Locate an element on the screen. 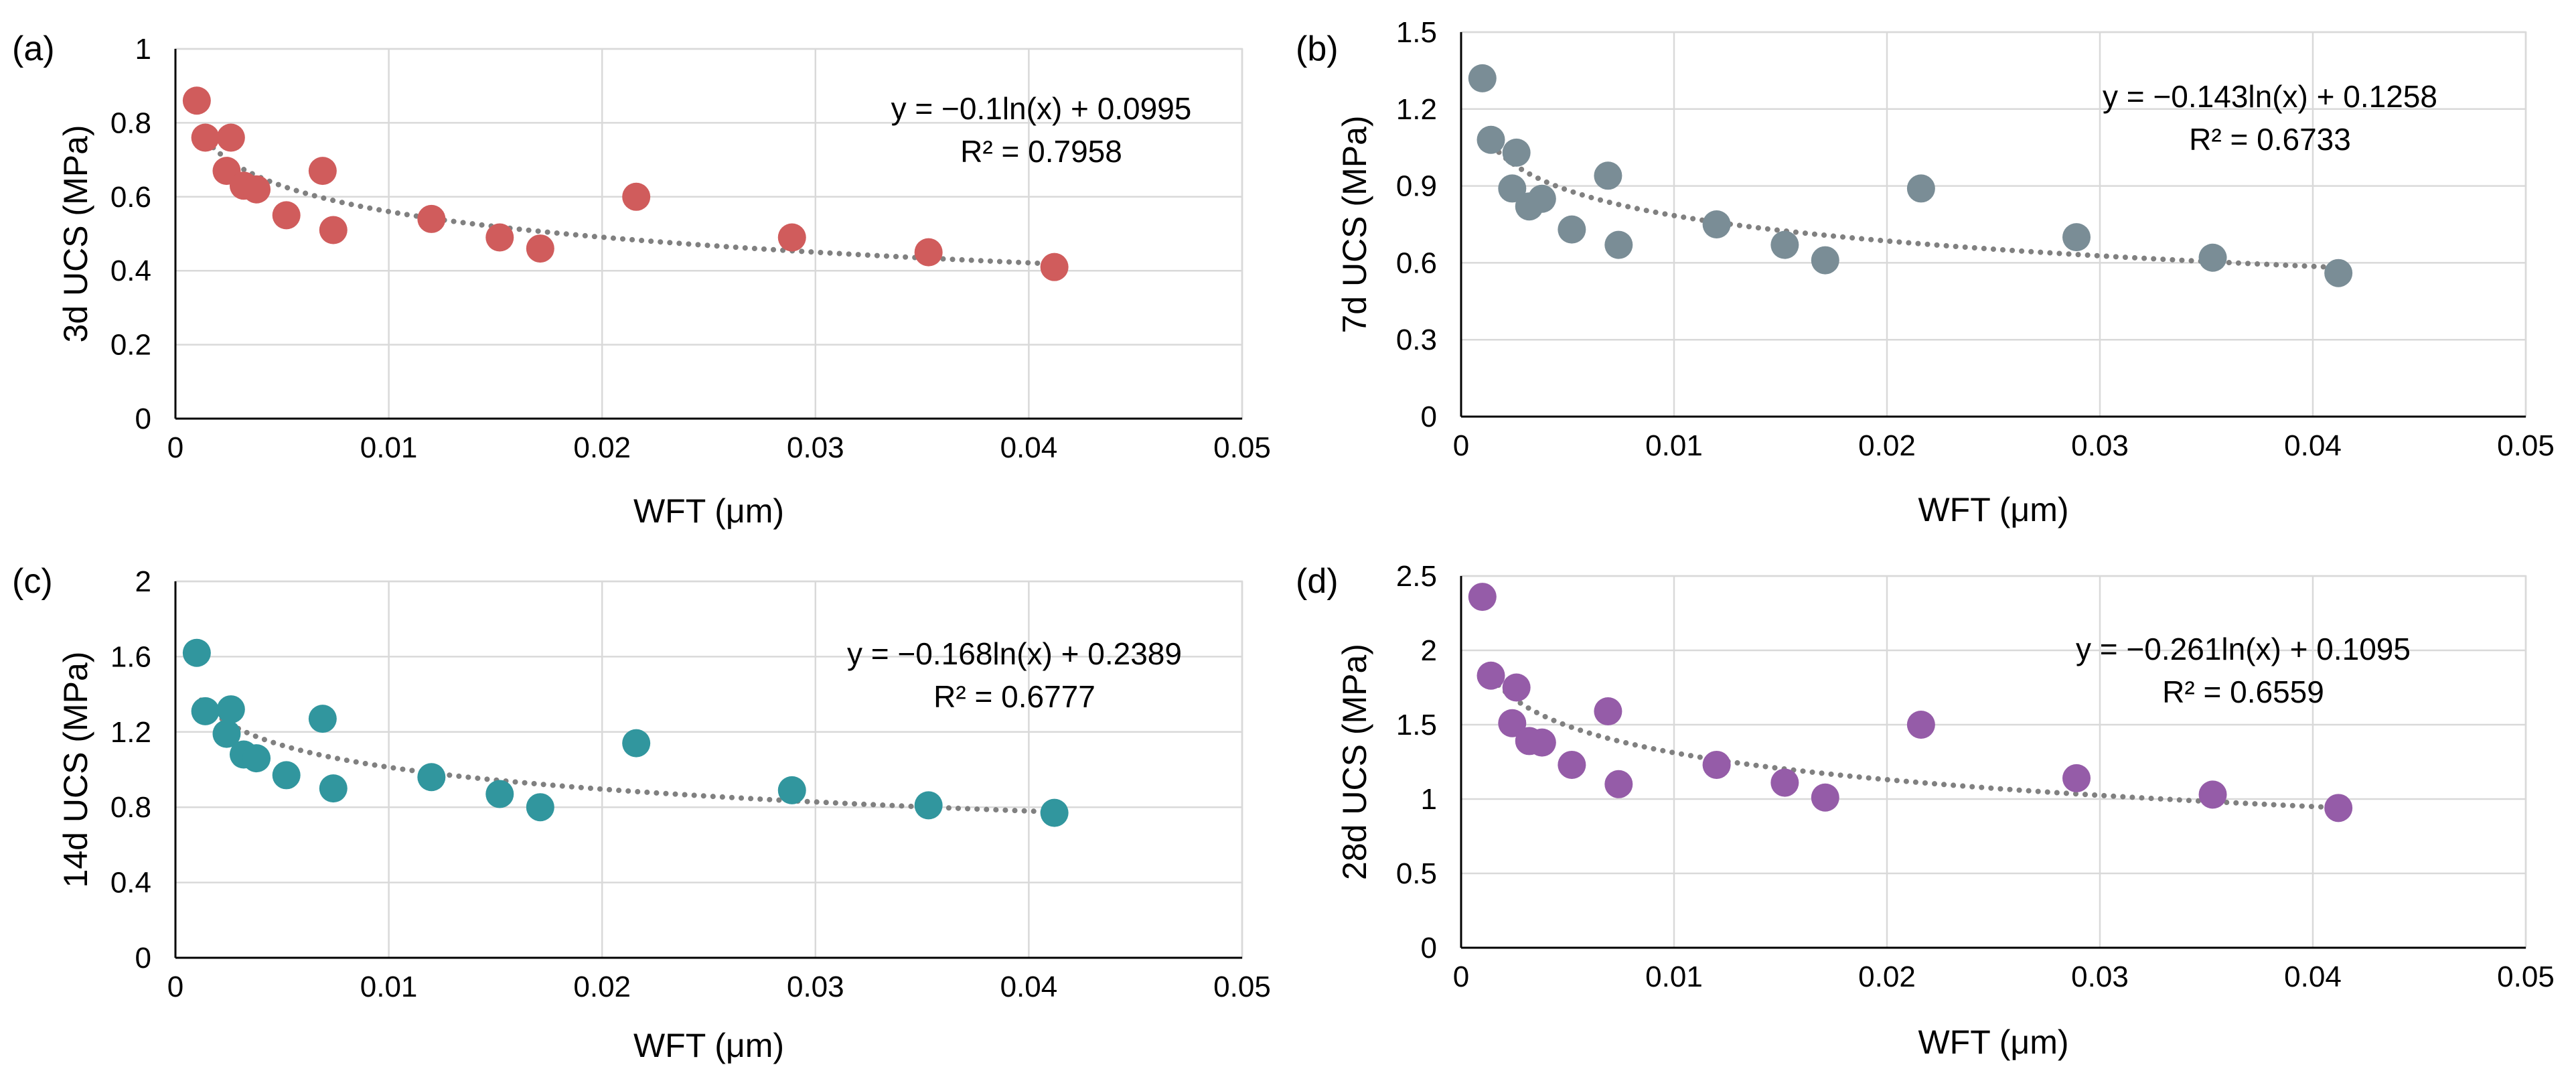 This screenshot has height=1077, width=2576. trendline-equation: y = −0.261ln(x) + 0.1095 is located at coordinates (2243, 649).